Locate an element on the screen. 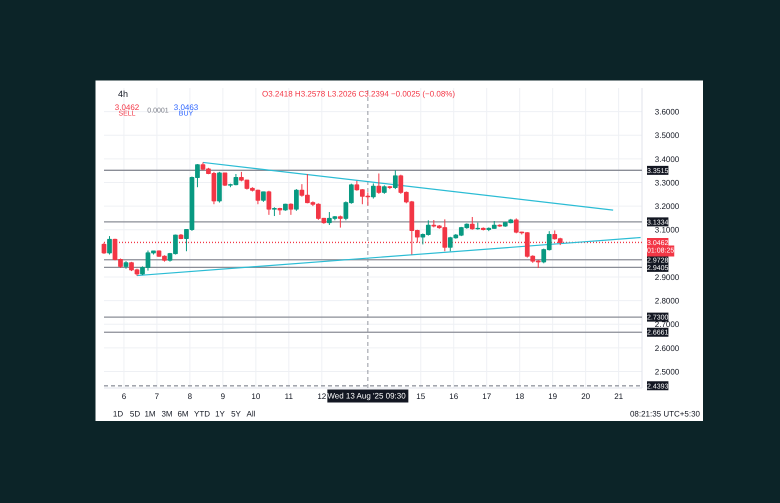 The width and height of the screenshot is (780, 503). x-tick-label: 7 is located at coordinates (157, 396).